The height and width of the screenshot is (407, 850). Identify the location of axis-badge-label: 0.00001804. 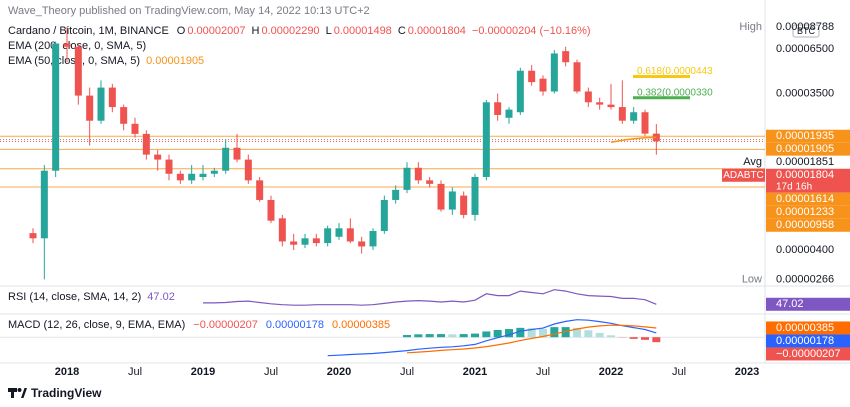
(805, 175).